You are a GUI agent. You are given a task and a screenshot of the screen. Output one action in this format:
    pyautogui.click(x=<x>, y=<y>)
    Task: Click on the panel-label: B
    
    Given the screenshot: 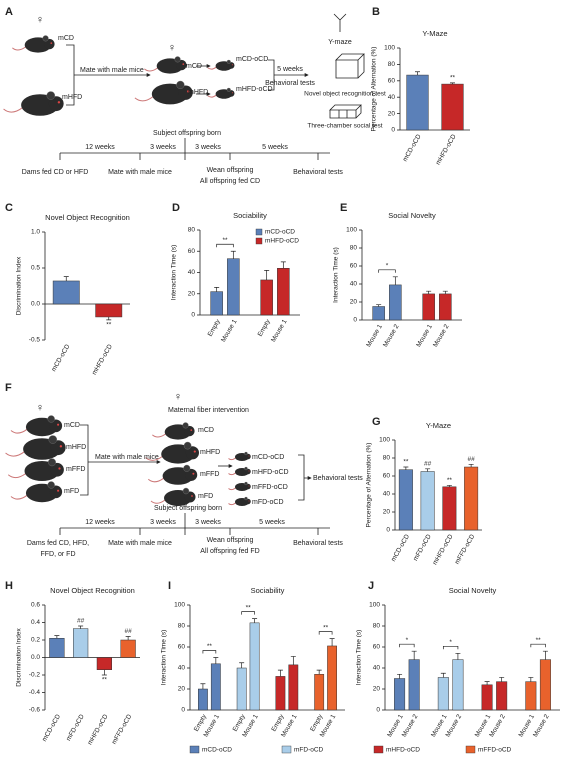 What is the action you would take?
    pyautogui.click(x=376, y=12)
    